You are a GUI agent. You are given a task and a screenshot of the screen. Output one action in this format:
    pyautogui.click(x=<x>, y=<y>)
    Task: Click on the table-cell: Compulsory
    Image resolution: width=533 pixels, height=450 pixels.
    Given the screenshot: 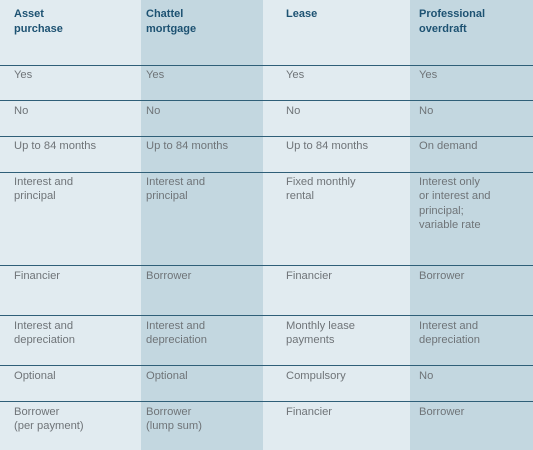 What is the action you would take?
    pyautogui.click(x=316, y=376)
    